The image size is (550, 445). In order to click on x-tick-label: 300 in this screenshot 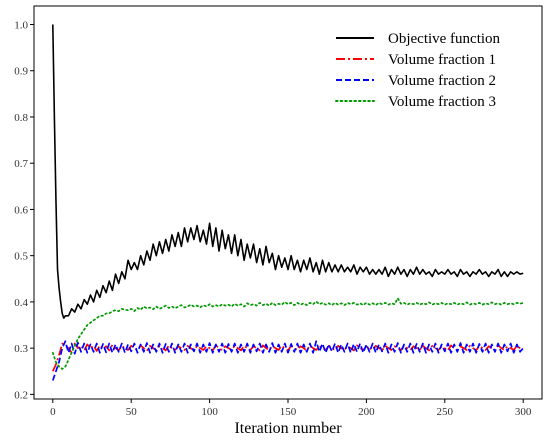, I will do `click(523, 412)`.